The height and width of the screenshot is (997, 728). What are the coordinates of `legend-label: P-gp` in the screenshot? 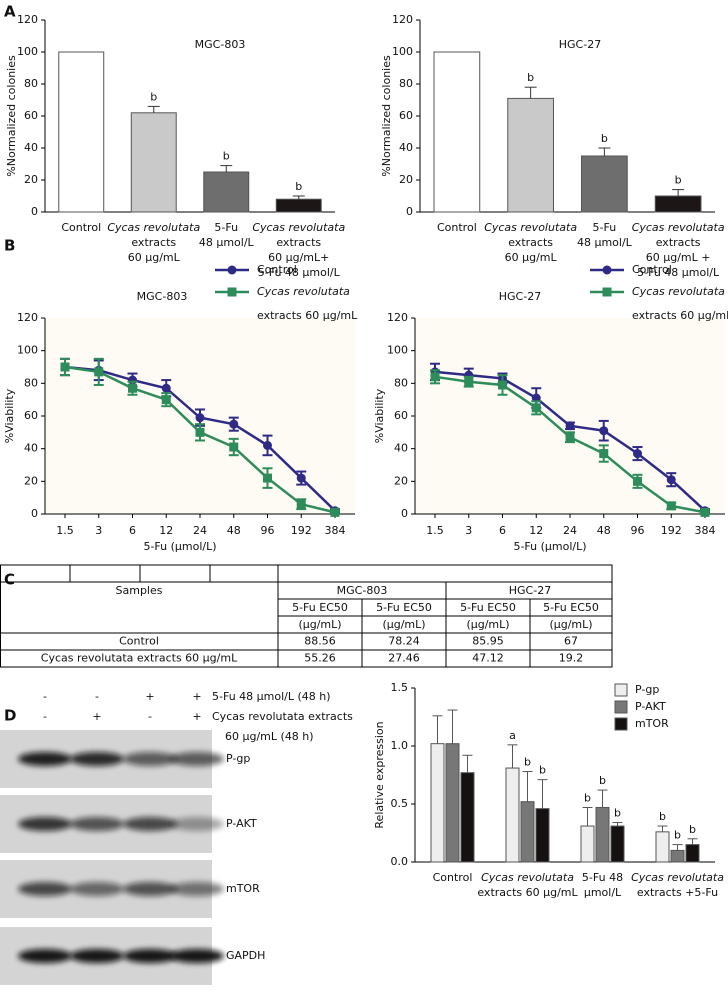 It's located at (647, 689).